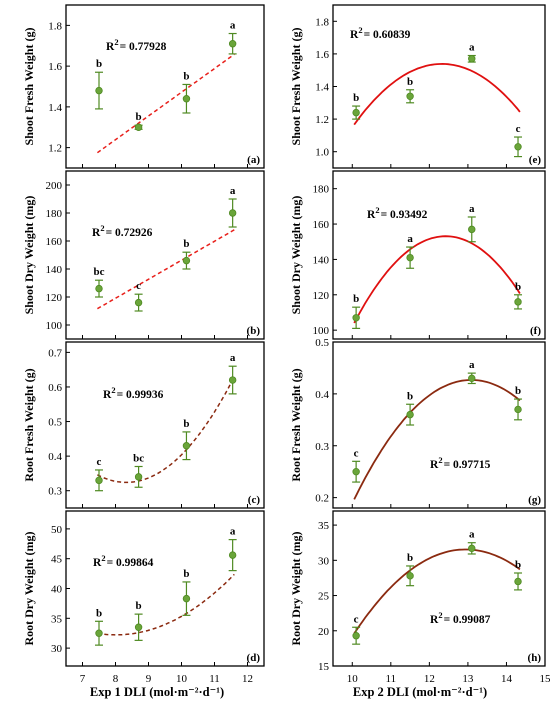 Image resolution: width=550 pixels, height=705 pixels. I want to click on r-squared-annotation: R2= 0.77928, so click(136, 45).